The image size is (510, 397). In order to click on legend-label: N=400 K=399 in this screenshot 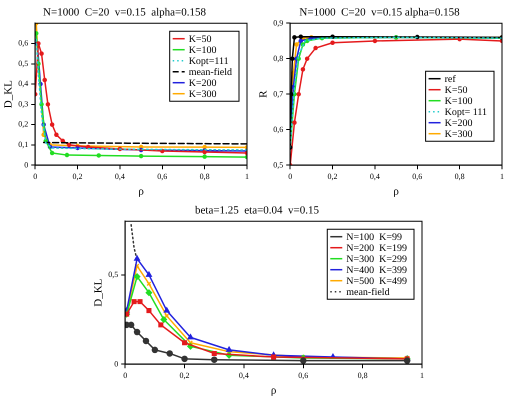, I will do `click(377, 270)`.